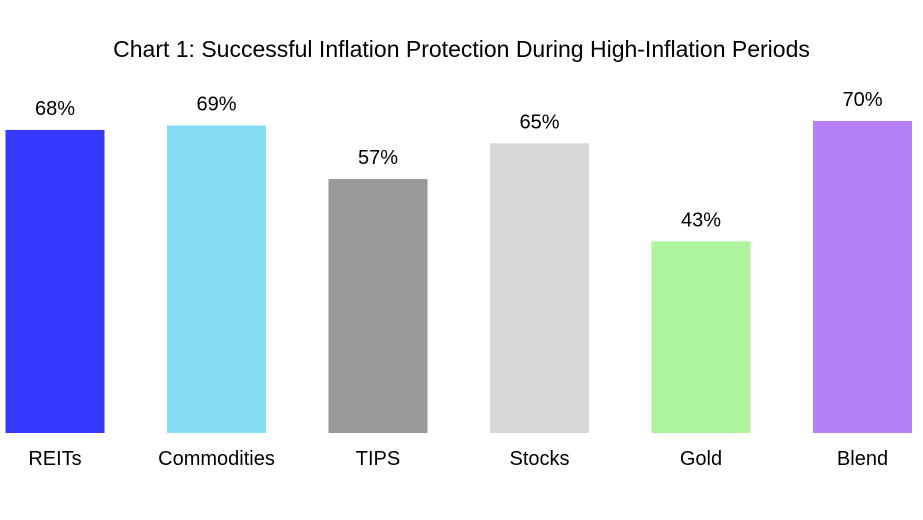 The height and width of the screenshot is (520, 923). What do you see at coordinates (701, 459) in the screenshot?
I see `x-tick-label-gold: Gold` at bounding box center [701, 459].